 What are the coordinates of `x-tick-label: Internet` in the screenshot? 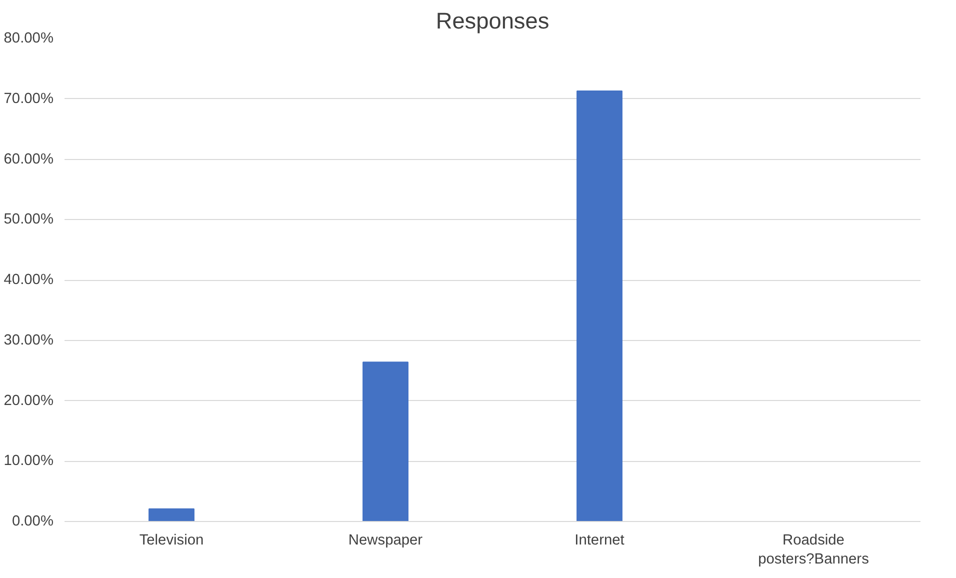 It's located at (599, 540).